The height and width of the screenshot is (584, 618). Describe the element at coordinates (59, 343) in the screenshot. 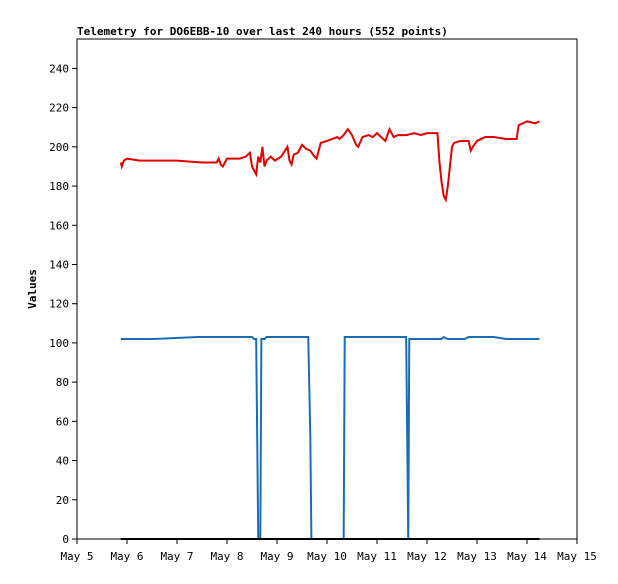

I see `y-tick-label: 100` at that location.